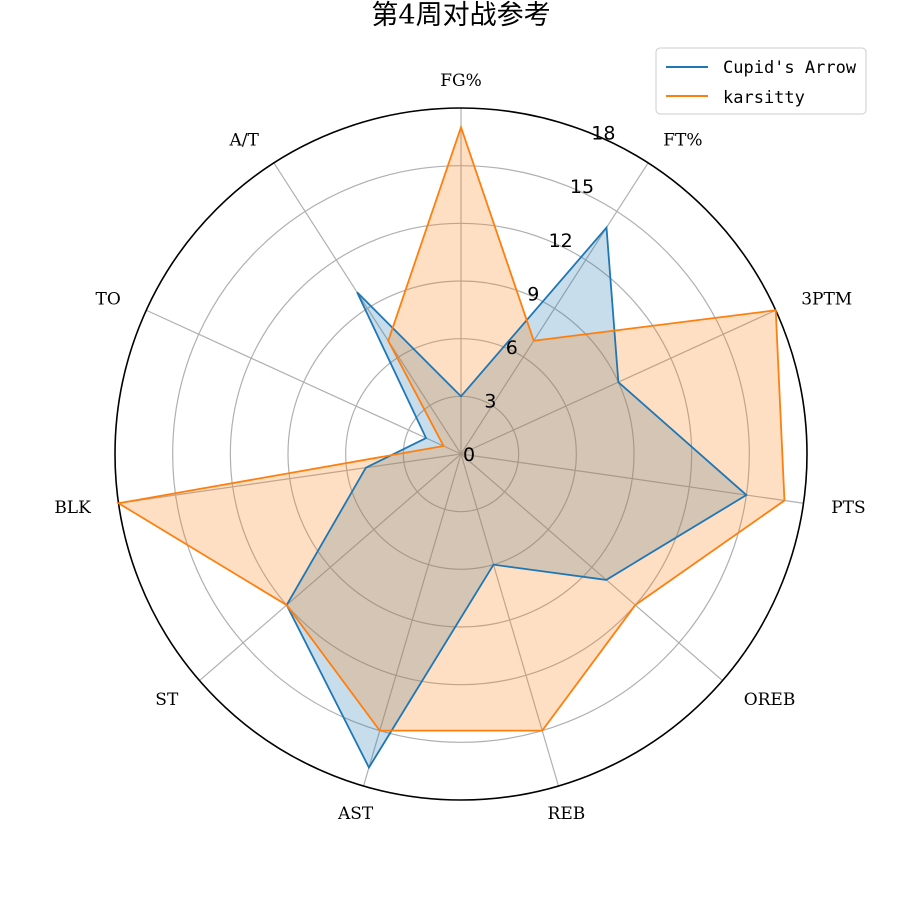 Image resolution: width=900 pixels, height=900 pixels. What do you see at coordinates (770, 700) in the screenshot?
I see `category-label-4: OREB` at bounding box center [770, 700].